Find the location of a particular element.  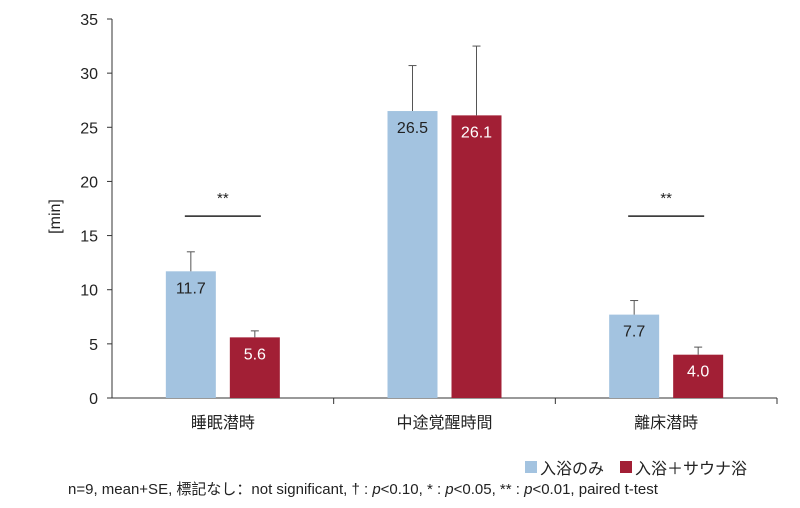

footnote-part3: <0.05, ** : is located at coordinates (489, 489).